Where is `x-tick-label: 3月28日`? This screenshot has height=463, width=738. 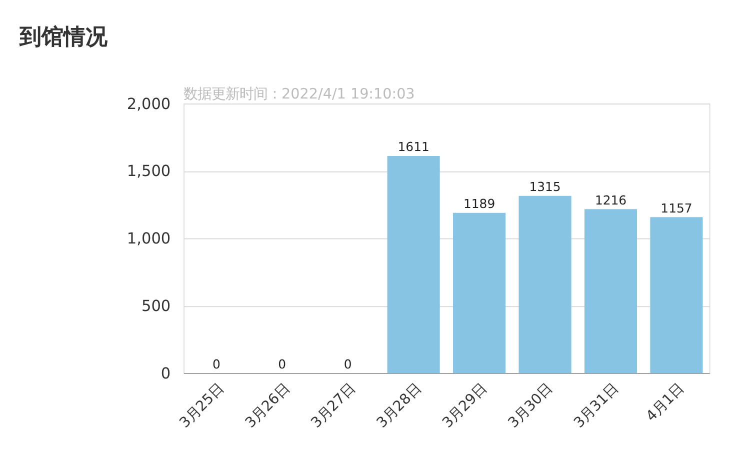
x-tick-label: 3月28日 is located at coordinates (399, 406).